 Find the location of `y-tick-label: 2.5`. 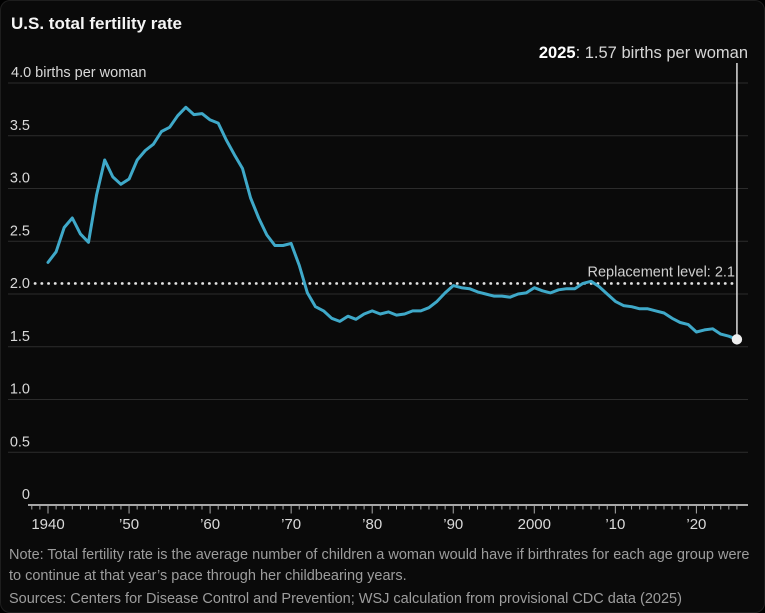

y-tick-label: 2.5 is located at coordinates (20, 231).